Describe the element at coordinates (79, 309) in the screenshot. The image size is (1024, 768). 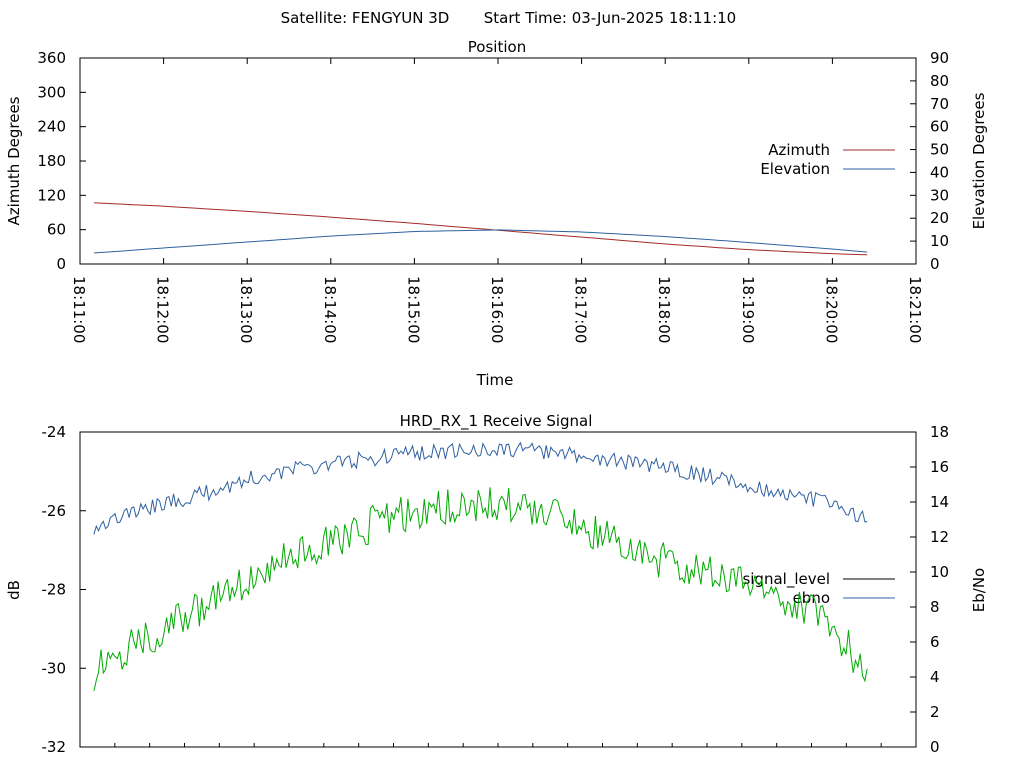
I see `x-tick-label: 18:11:00` at that location.